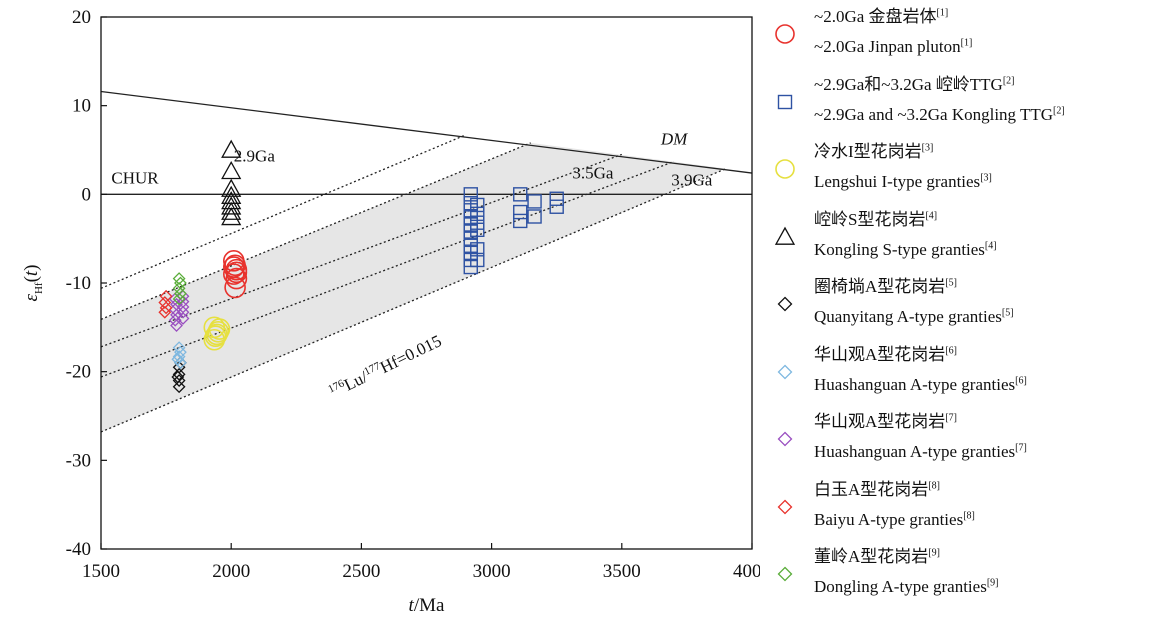  What do you see at coordinates (881, 17) in the screenshot?
I see `legend-label-zh: ~2.0Ga 金盘岩体[1]` at bounding box center [881, 17].